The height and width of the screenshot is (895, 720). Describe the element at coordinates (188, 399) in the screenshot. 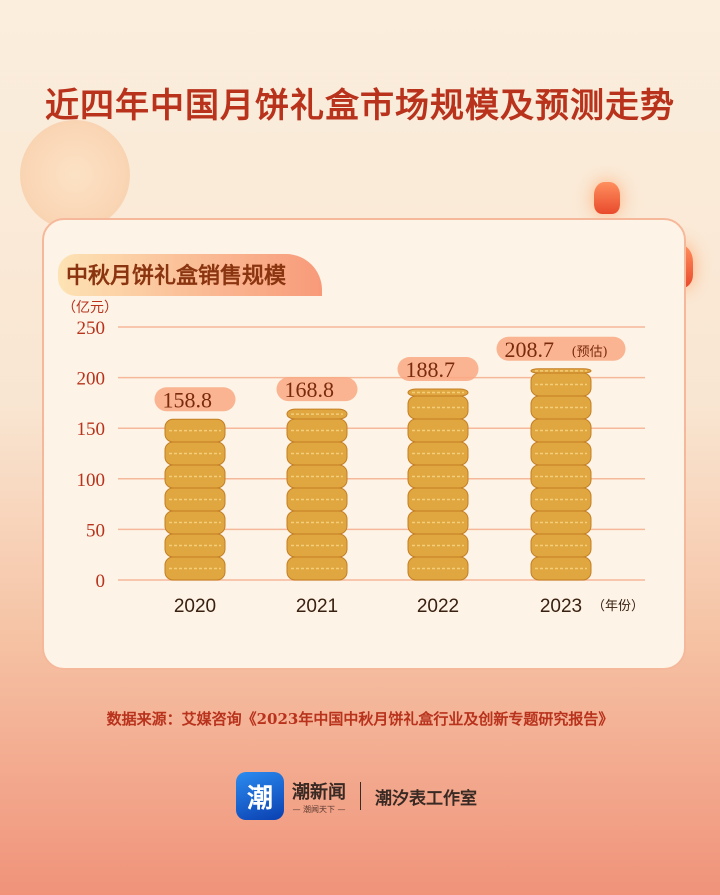

I see `value-label: 158.8` at that location.